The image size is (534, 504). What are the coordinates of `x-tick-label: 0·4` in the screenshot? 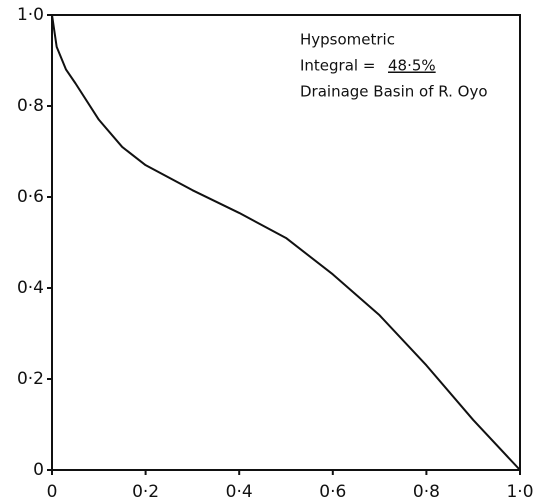 It's located at (239, 492).